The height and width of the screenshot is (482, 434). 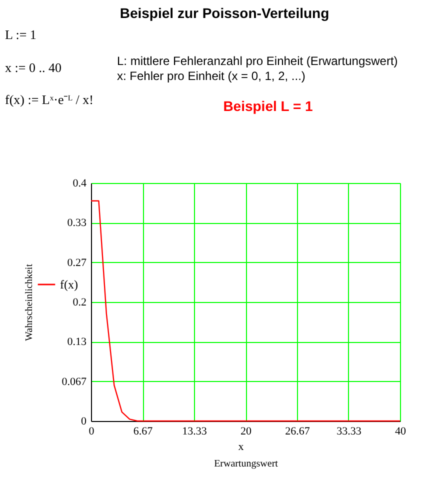 What do you see at coordinates (246, 432) in the screenshot?
I see `x-tick-label: 20` at bounding box center [246, 432].